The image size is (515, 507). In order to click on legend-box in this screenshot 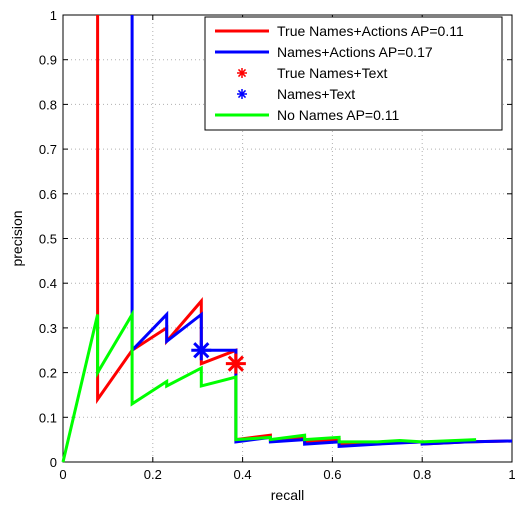, I will do `click(353, 73)`.